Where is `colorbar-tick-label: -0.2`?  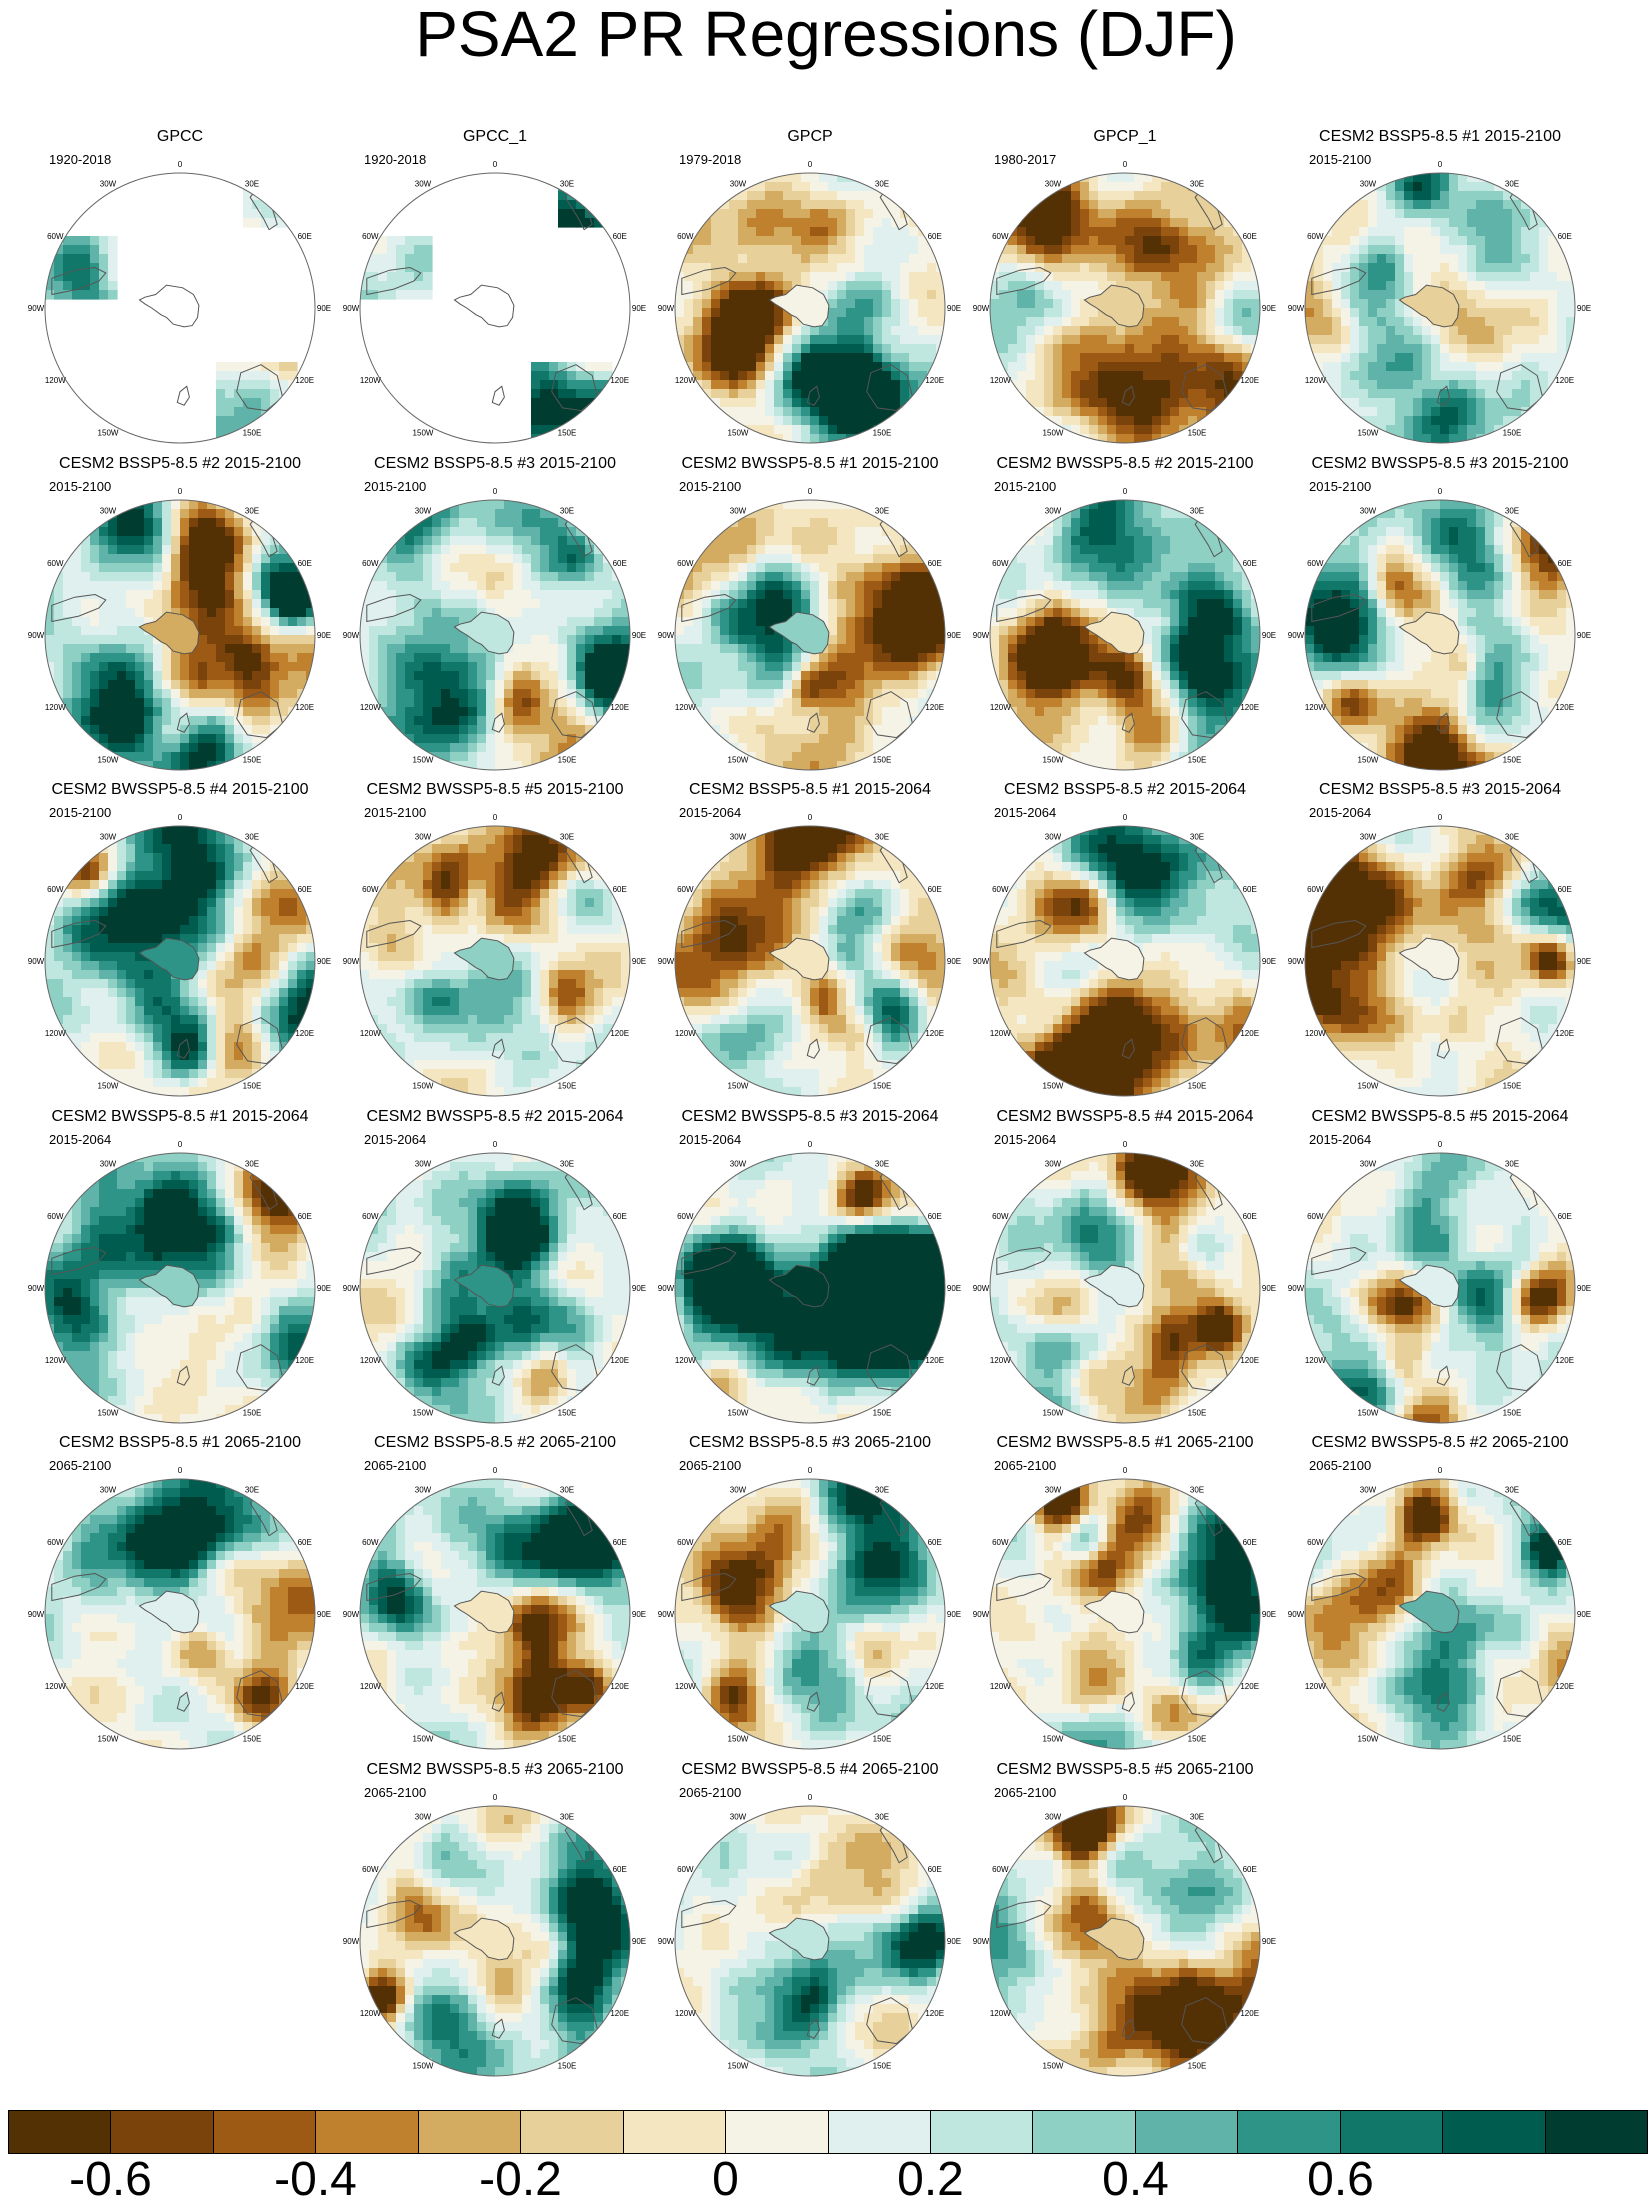 colorbar-tick-label: -0.2 is located at coordinates (521, 2180).